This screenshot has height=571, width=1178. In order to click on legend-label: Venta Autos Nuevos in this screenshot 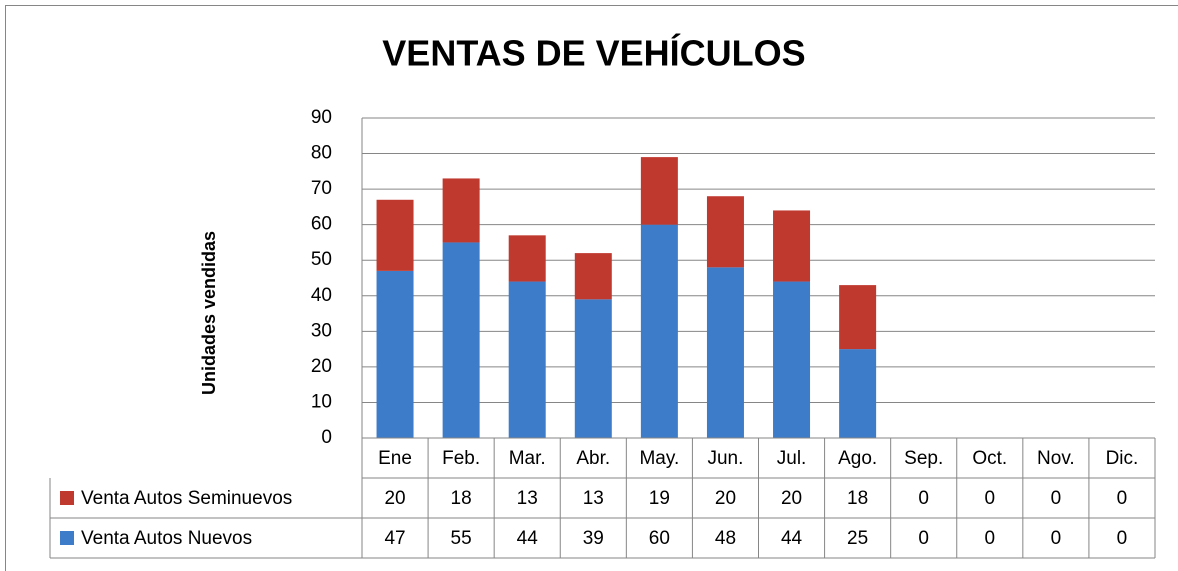, I will do `click(166, 538)`.